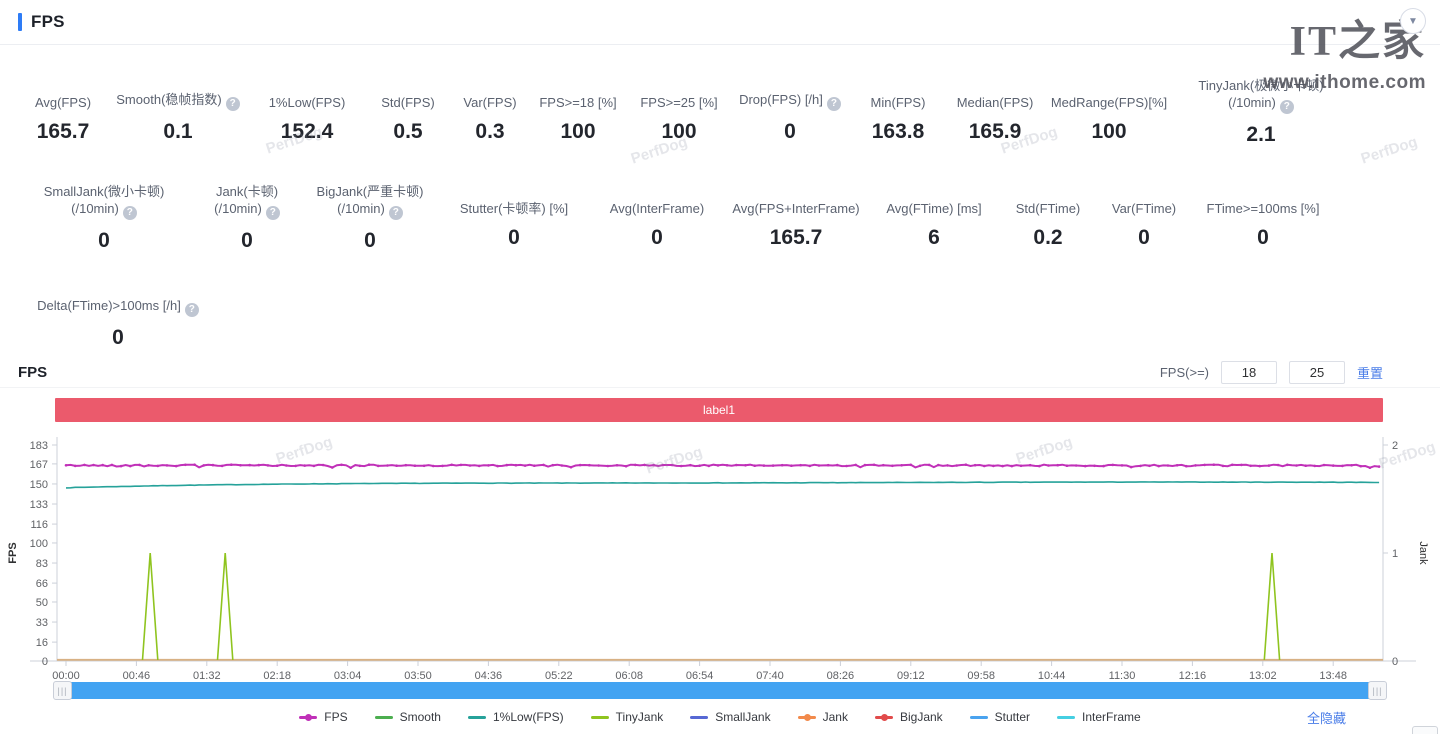 The image size is (1440, 734). What do you see at coordinates (247, 191) in the screenshot?
I see `stat-label-text: Jank(卡顿)` at bounding box center [247, 191].